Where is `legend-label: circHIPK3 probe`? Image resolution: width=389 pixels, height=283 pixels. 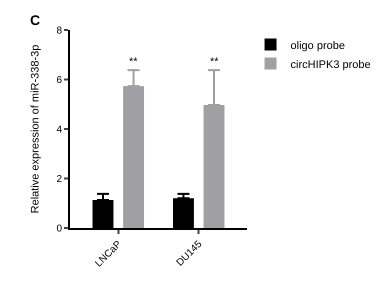
legend-label: circHIPK3 probe is located at coordinates (330, 64).